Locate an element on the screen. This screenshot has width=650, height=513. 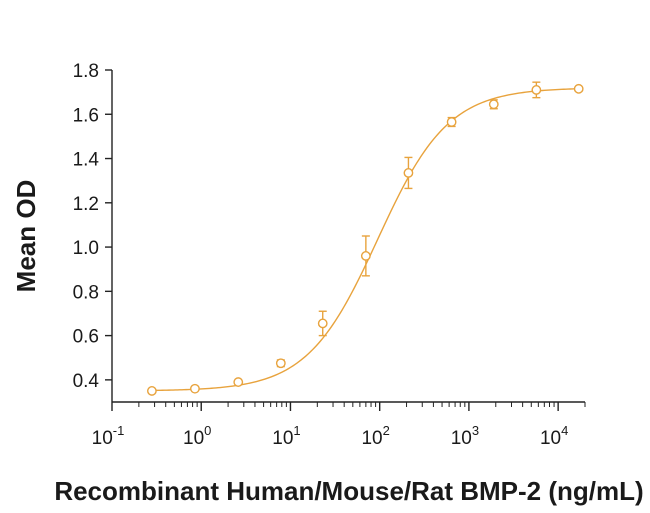
y-tick-label: 1.4 is located at coordinates (86, 160).